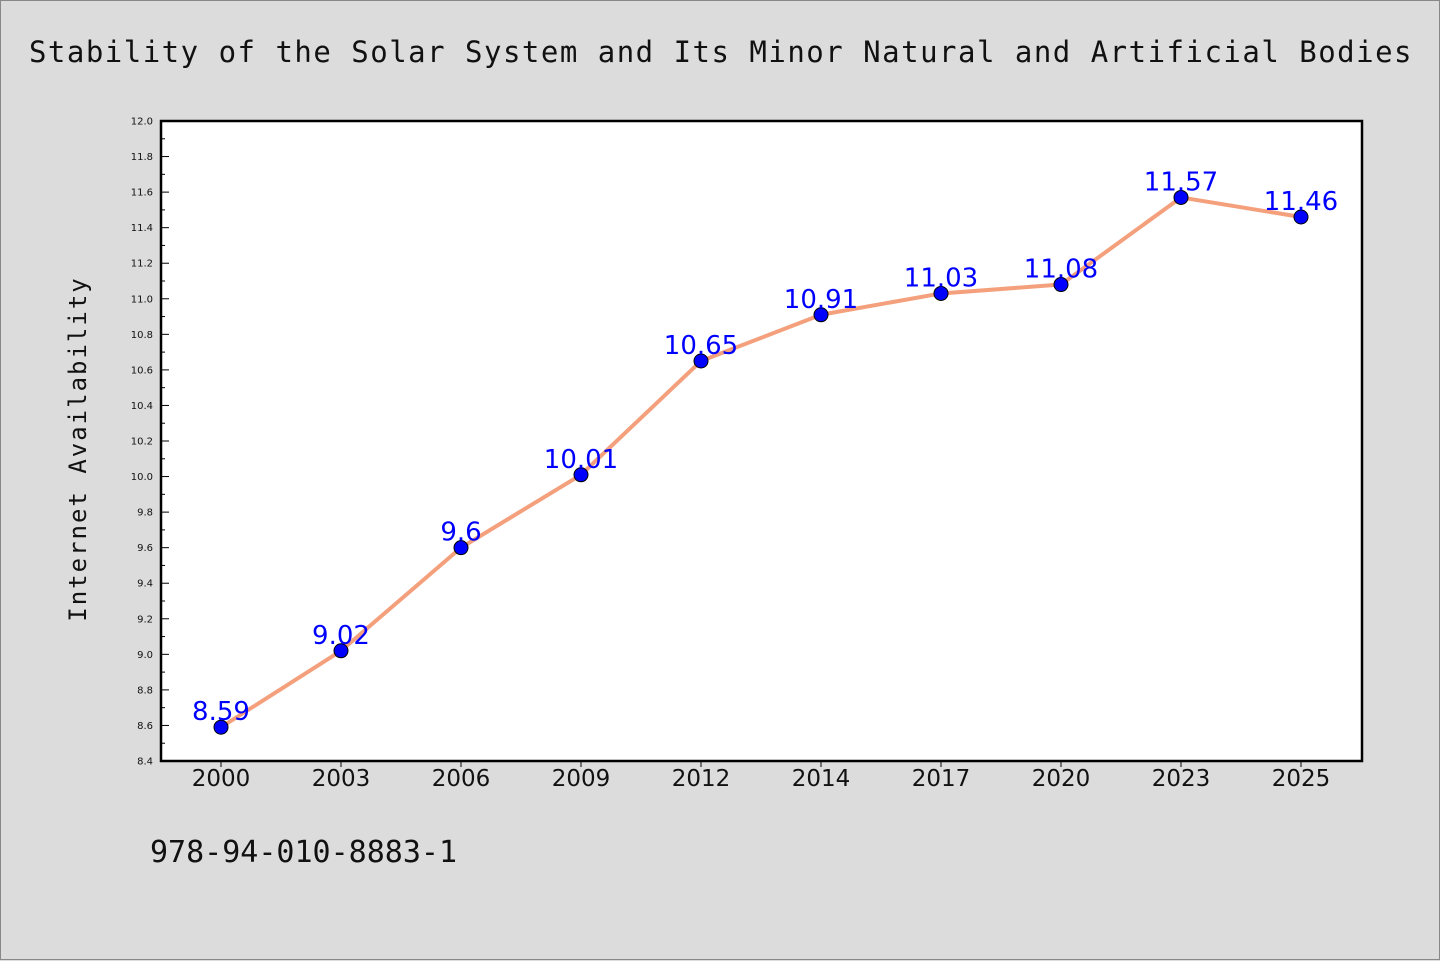  What do you see at coordinates (145, 655) in the screenshot?
I see `y-tick-label: 9.0` at bounding box center [145, 655].